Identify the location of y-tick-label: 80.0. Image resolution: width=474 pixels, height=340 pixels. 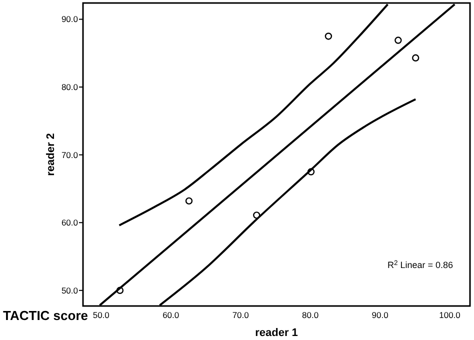
(69, 87).